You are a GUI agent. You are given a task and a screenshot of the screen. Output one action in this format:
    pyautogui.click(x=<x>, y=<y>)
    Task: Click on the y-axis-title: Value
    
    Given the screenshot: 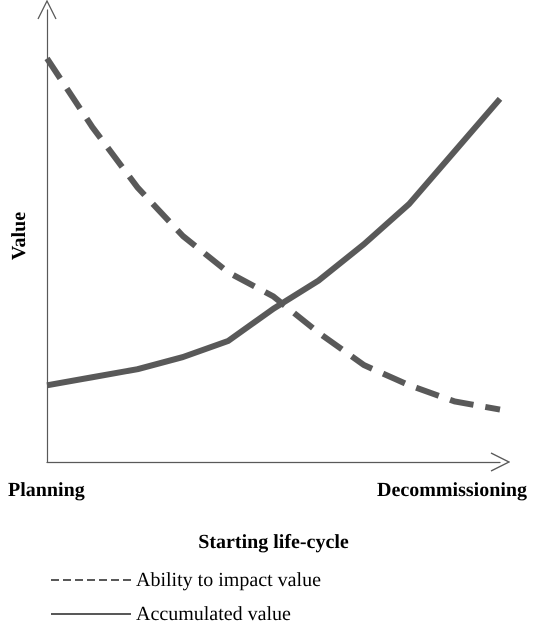 What is the action you would take?
    pyautogui.click(x=19, y=236)
    